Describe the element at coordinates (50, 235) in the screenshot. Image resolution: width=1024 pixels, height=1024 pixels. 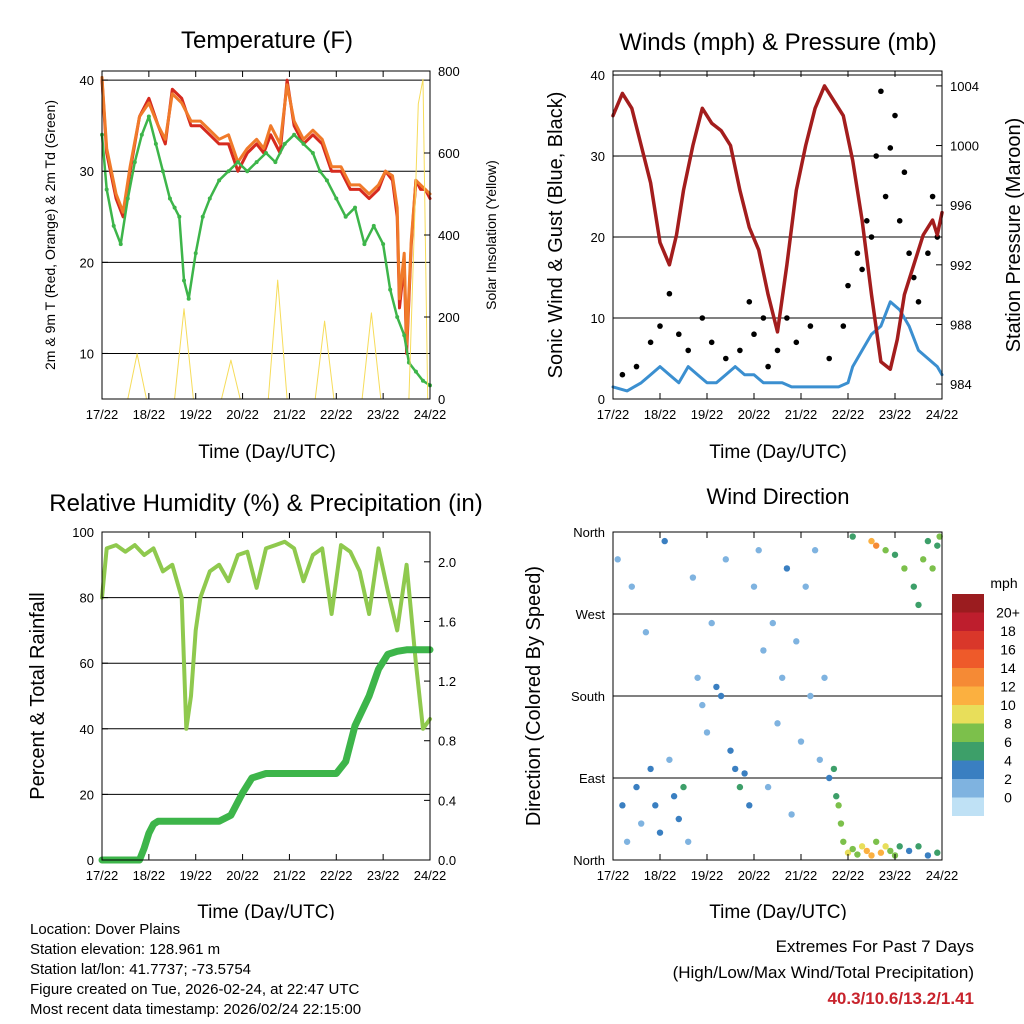
I see `temperature-y-axis-label: 2m & 9m T (Red, Orange) & 2m Td (Green)` at that location.